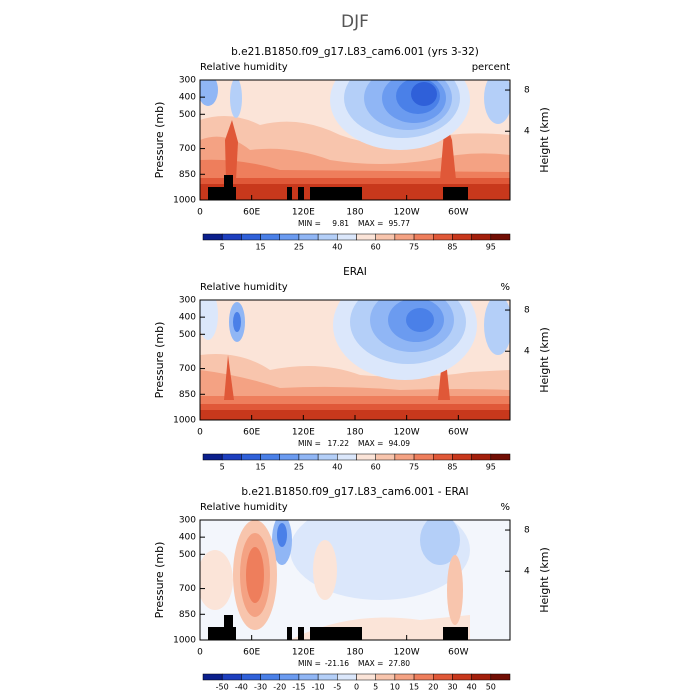 The height and width of the screenshot is (700, 700). I want to click on panel-title: b.e21.B1850.f09_g17.L83_cam6.001 - ERAI, so click(354, 492).